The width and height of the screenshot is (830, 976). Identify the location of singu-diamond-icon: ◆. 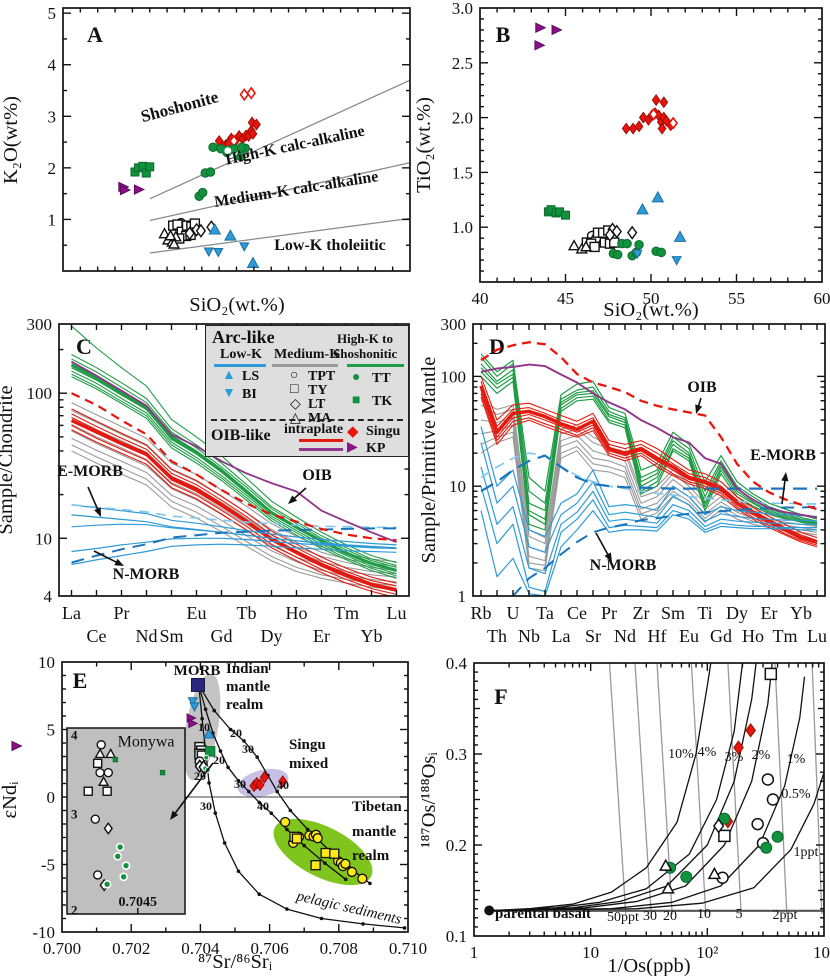
(353, 432).